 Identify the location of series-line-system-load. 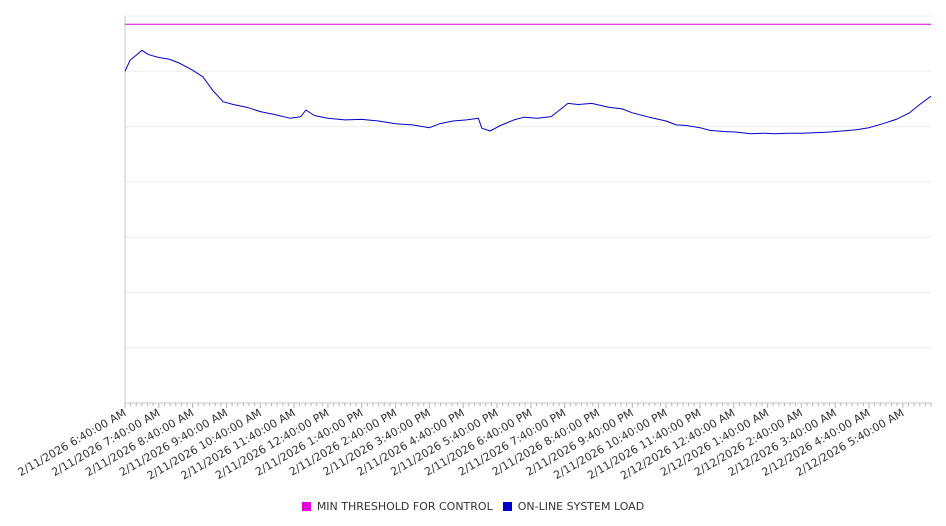
(528, 92).